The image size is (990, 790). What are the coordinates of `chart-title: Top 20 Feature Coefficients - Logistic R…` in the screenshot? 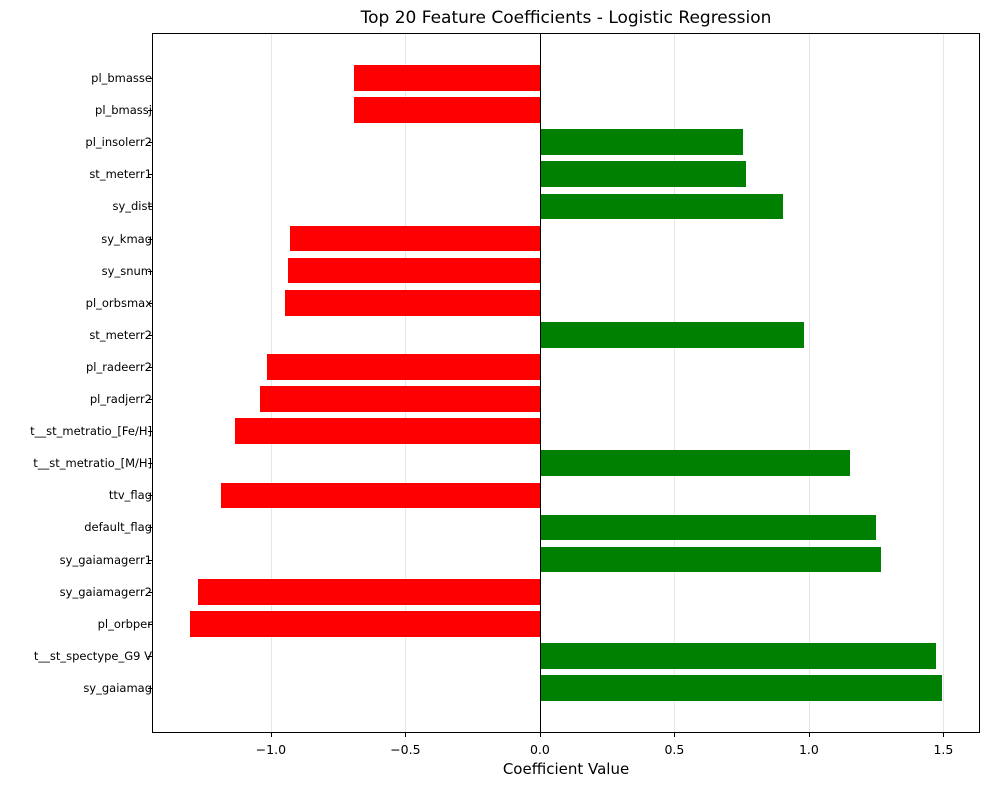 It's located at (566, 18).